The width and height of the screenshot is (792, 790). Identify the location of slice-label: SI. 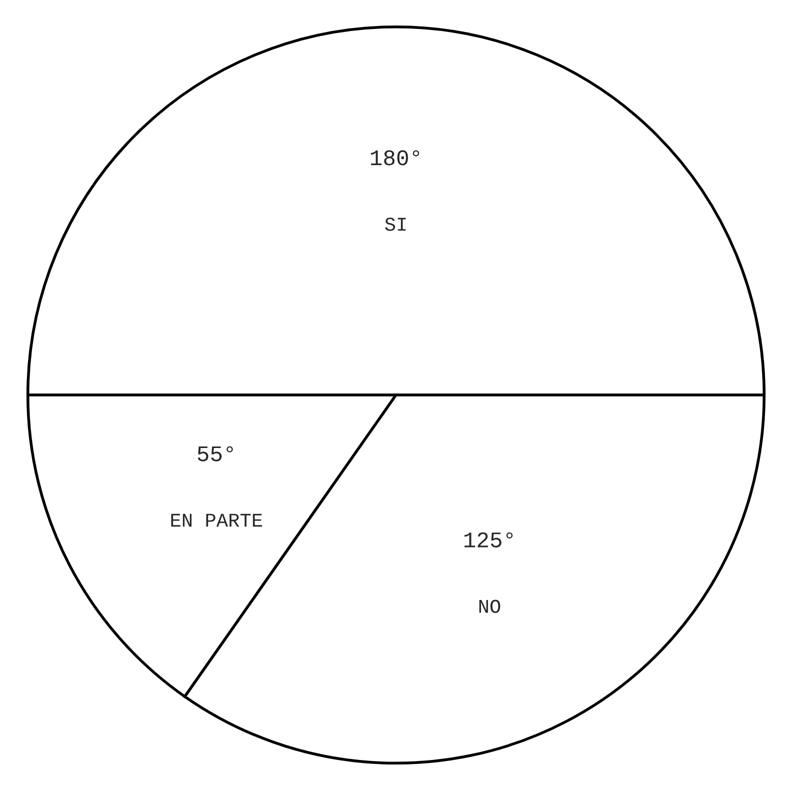
(395, 224).